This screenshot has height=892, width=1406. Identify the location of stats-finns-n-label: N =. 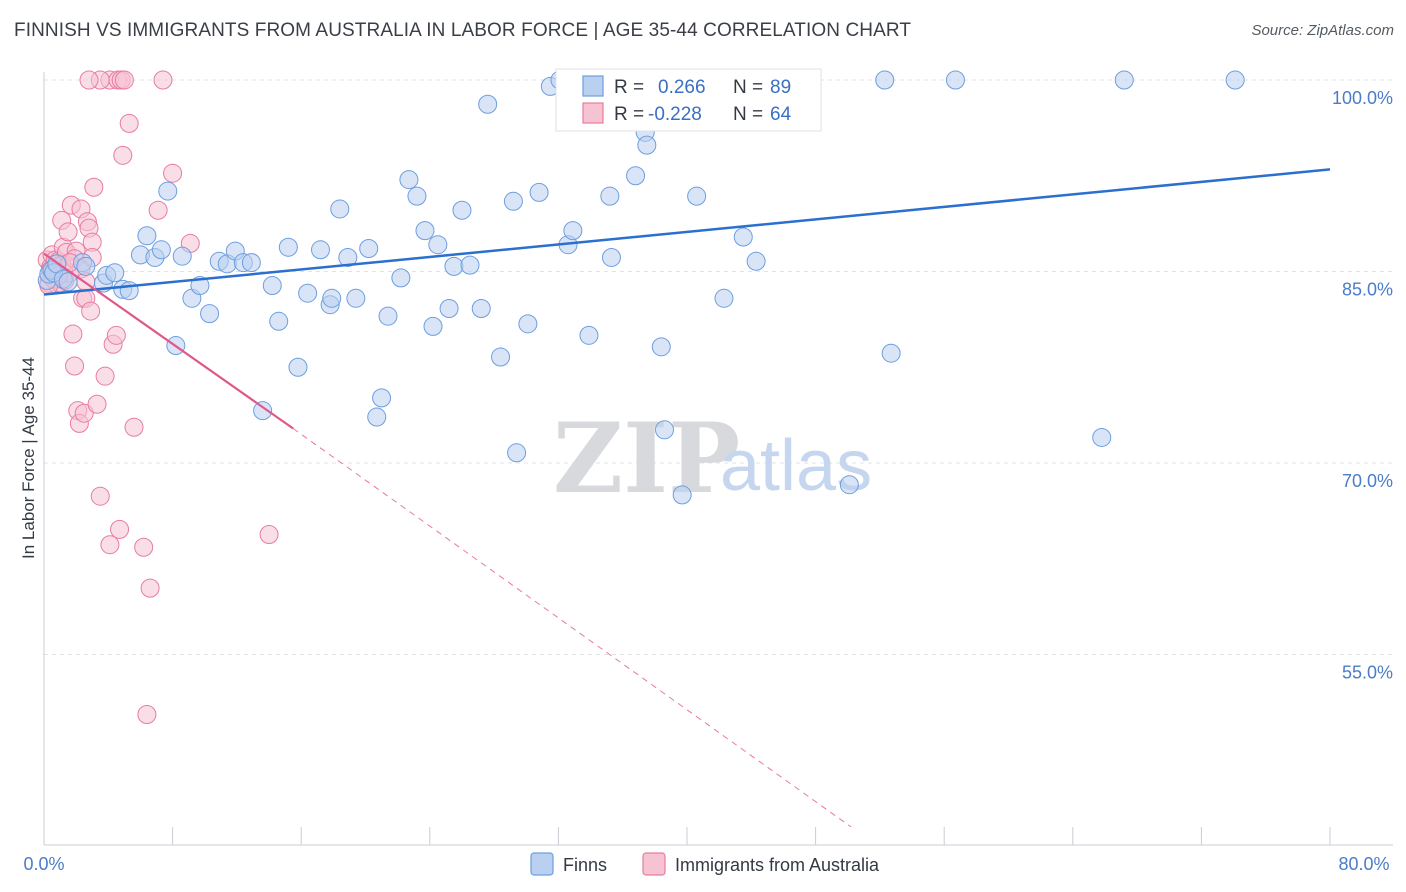
(748, 87).